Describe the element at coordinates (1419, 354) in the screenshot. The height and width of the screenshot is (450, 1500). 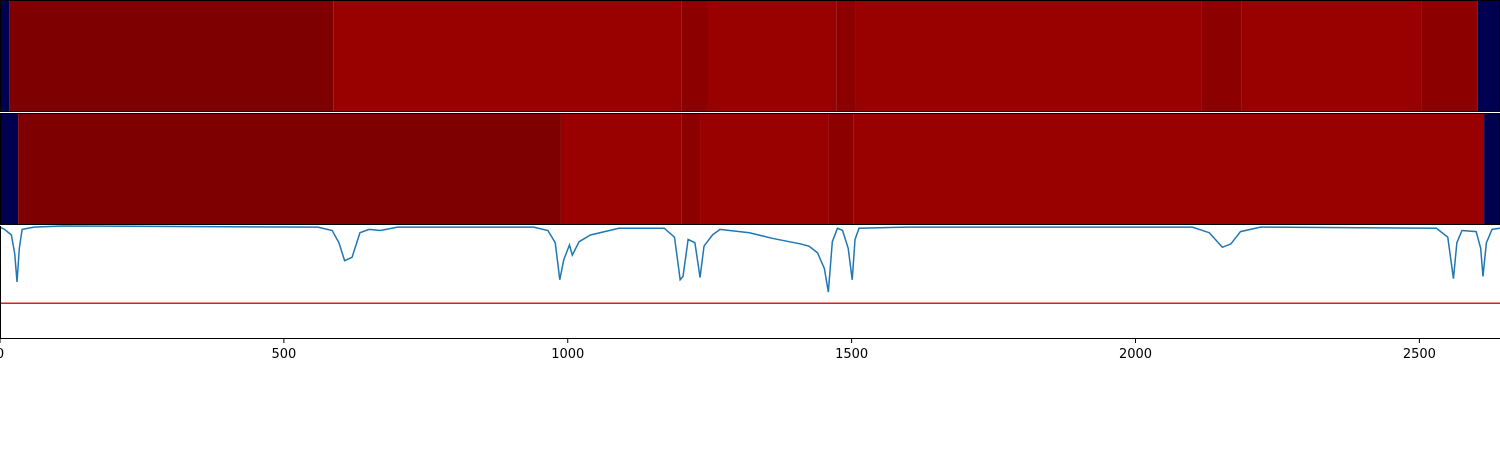
I see `x-tick-label: 2500` at that location.